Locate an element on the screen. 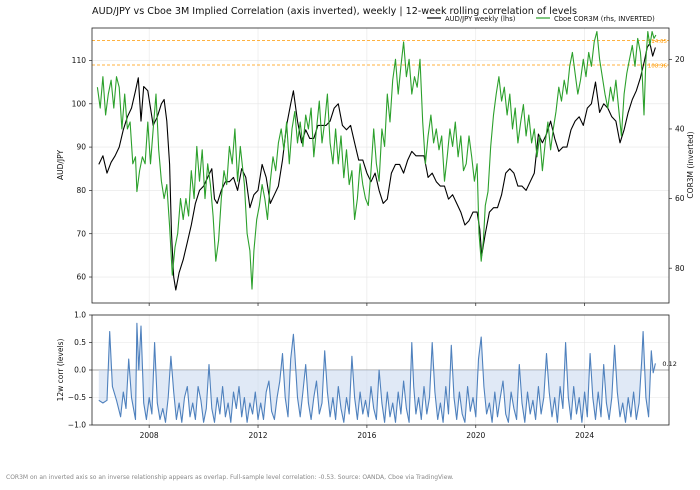  reference-line-label: 114.65 is located at coordinates (658, 42).